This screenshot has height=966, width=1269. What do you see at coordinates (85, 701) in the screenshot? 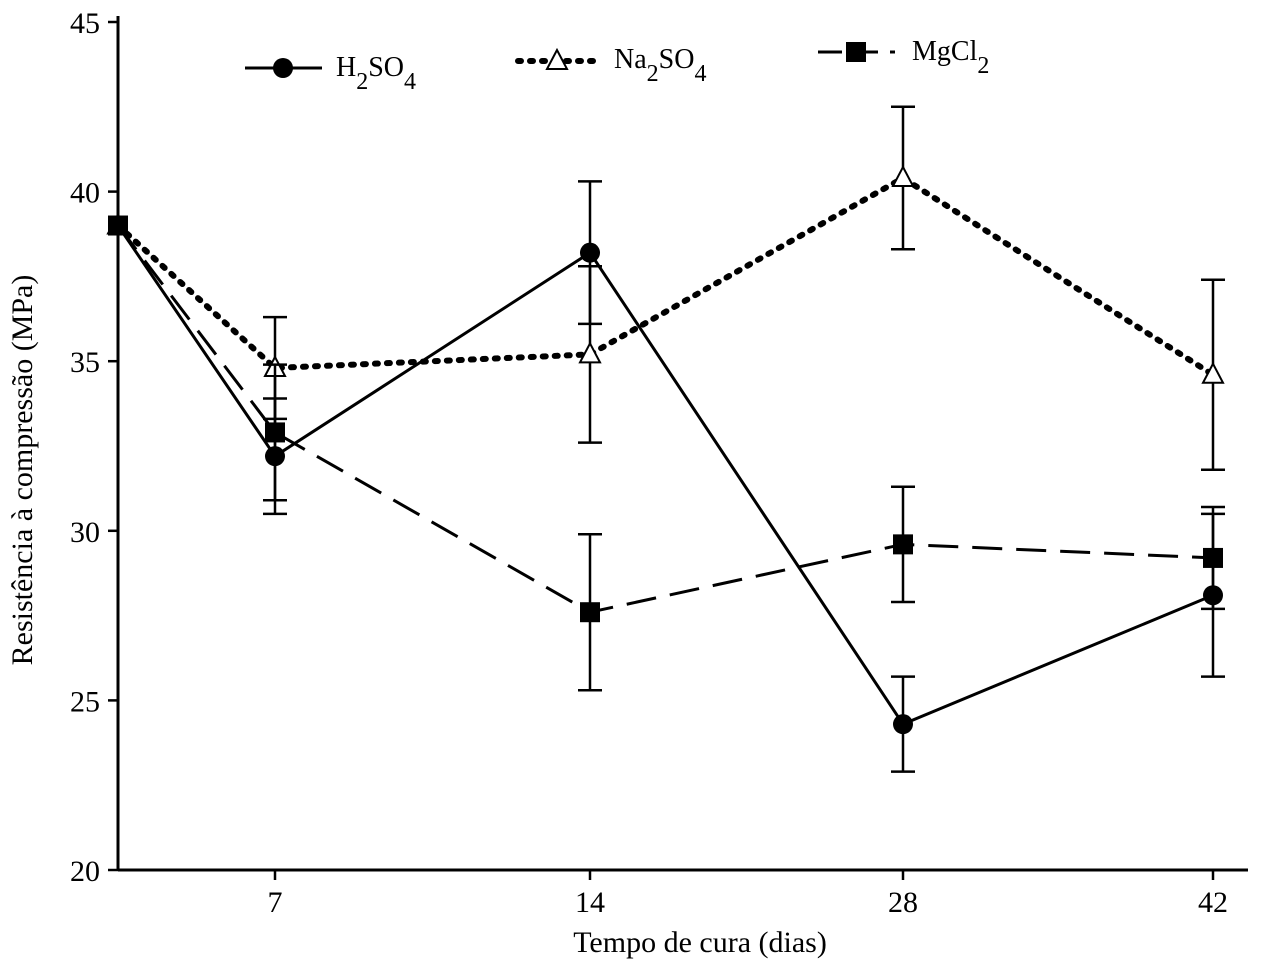
I see `y-tick-label: 25` at bounding box center [85, 701].